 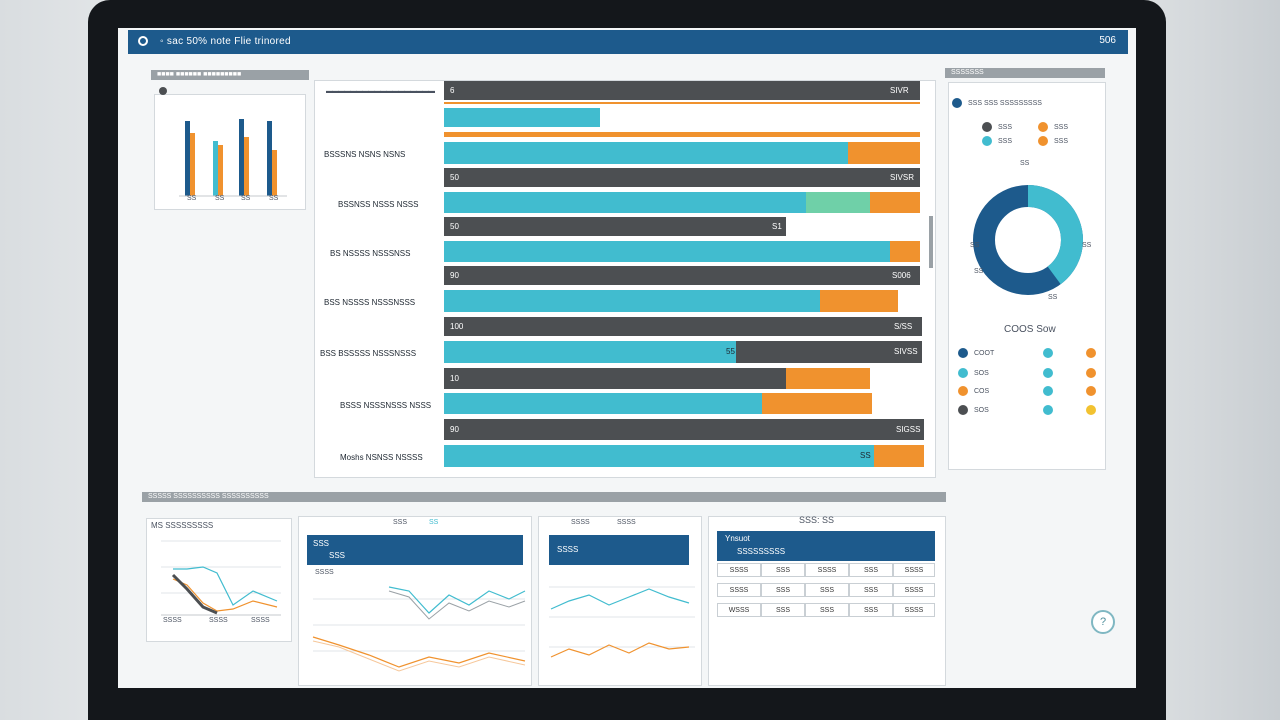 I want to click on window-title: ◦ sac 50% note Flie trinored, so click(x=225, y=41).